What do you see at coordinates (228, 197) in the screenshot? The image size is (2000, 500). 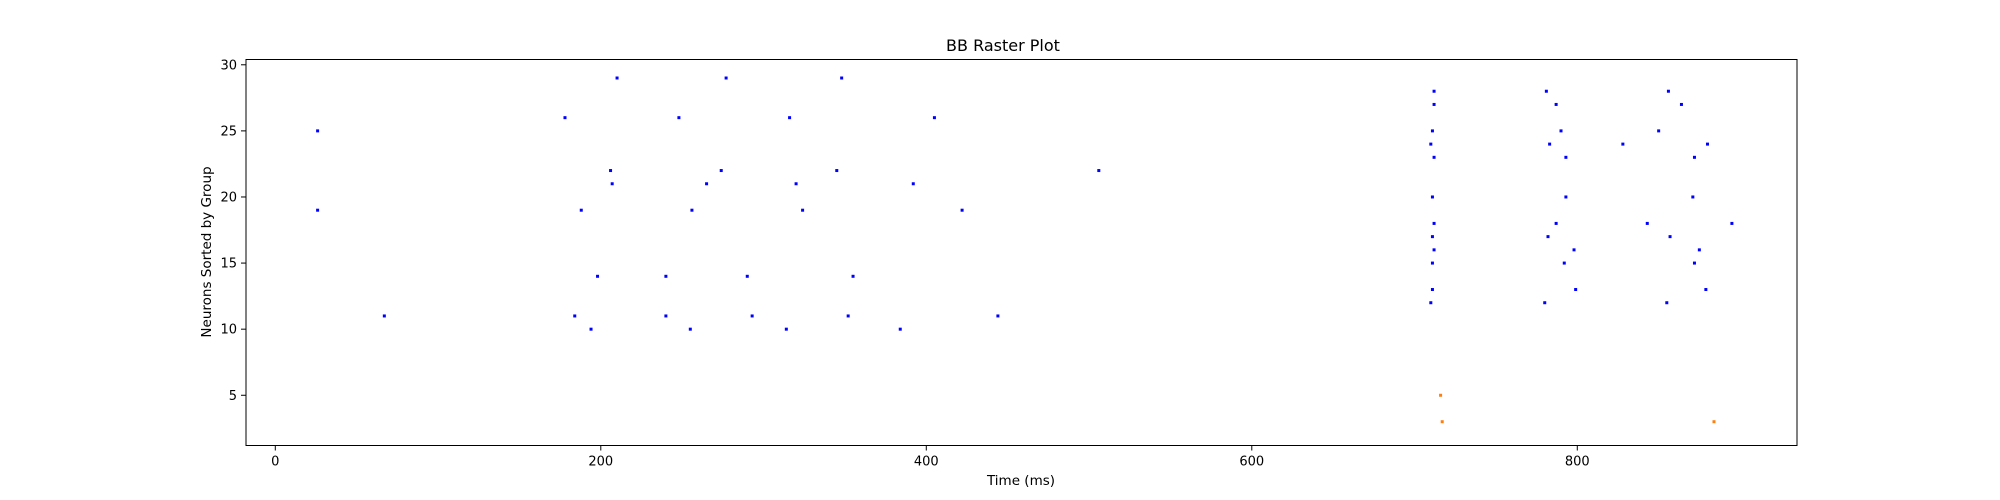 I see `y-tick-label: 20` at bounding box center [228, 197].